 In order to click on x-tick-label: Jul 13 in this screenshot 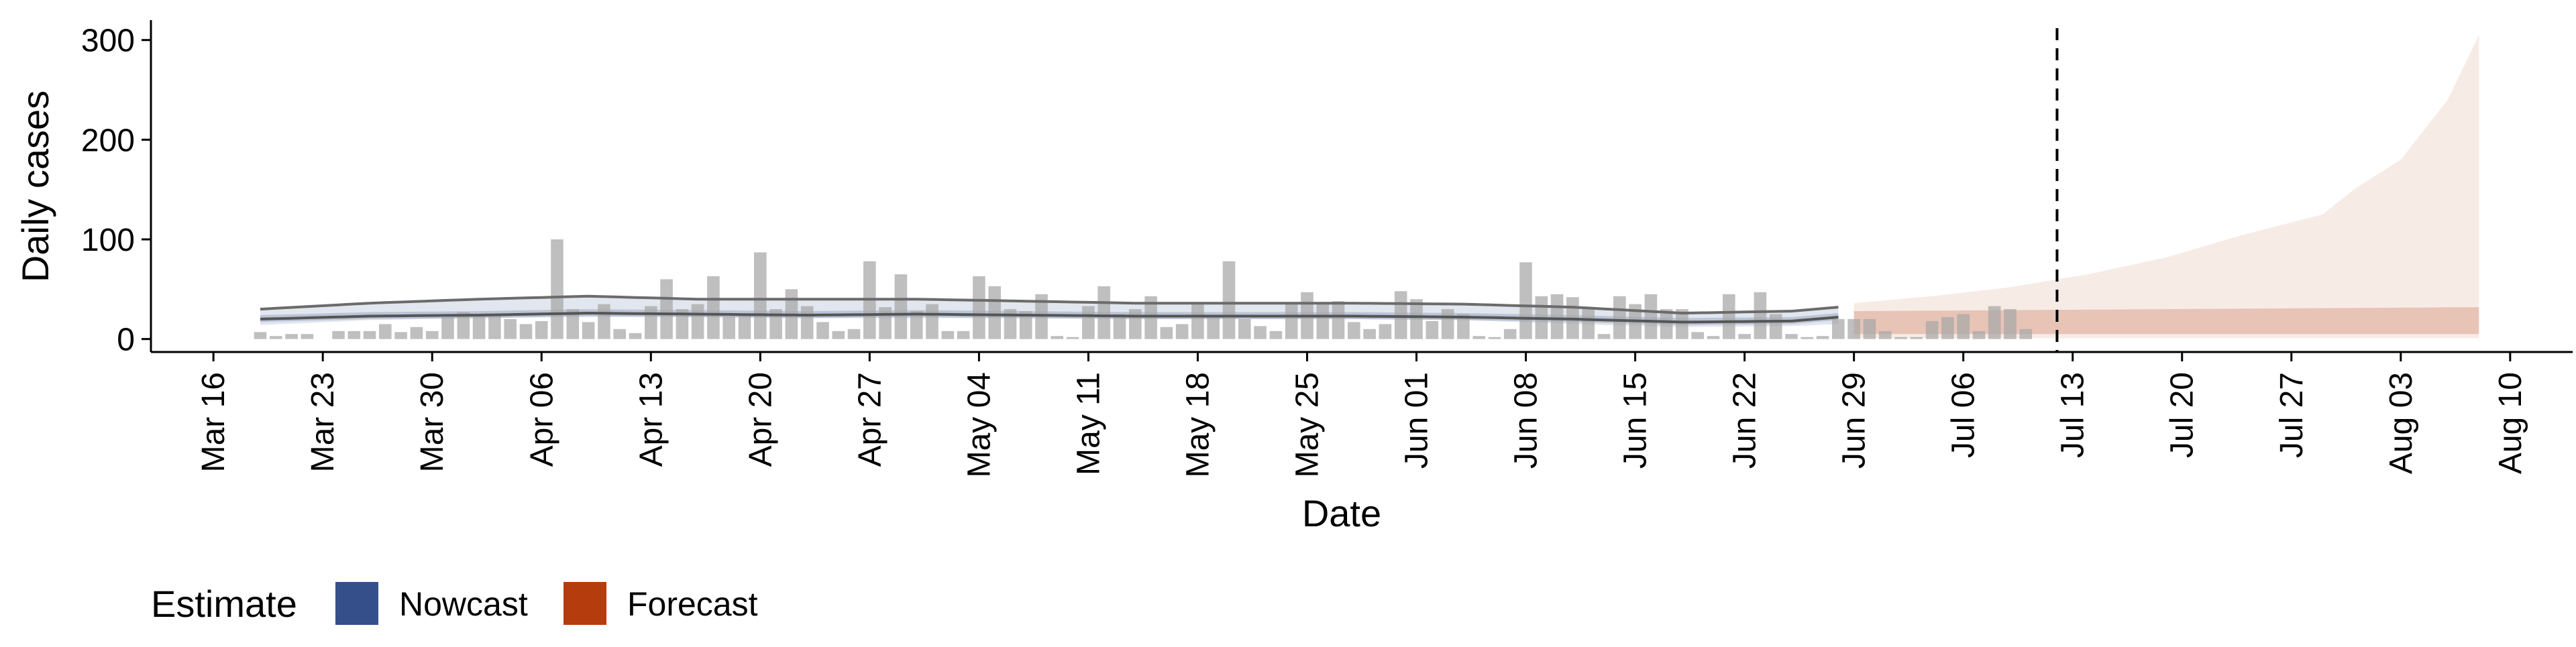, I will do `click(2073, 415)`.